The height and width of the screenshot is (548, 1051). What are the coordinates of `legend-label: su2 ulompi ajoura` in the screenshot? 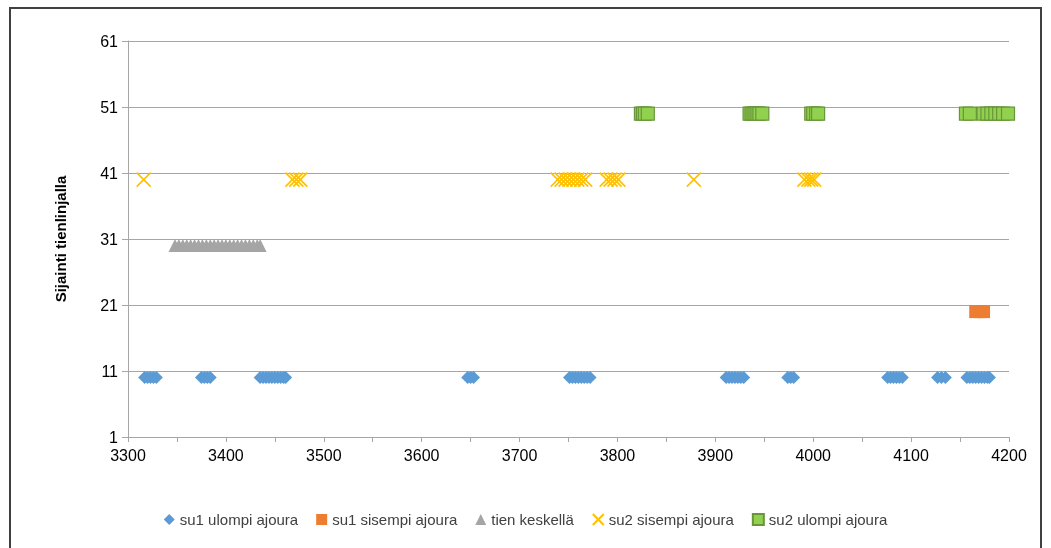 It's located at (828, 519).